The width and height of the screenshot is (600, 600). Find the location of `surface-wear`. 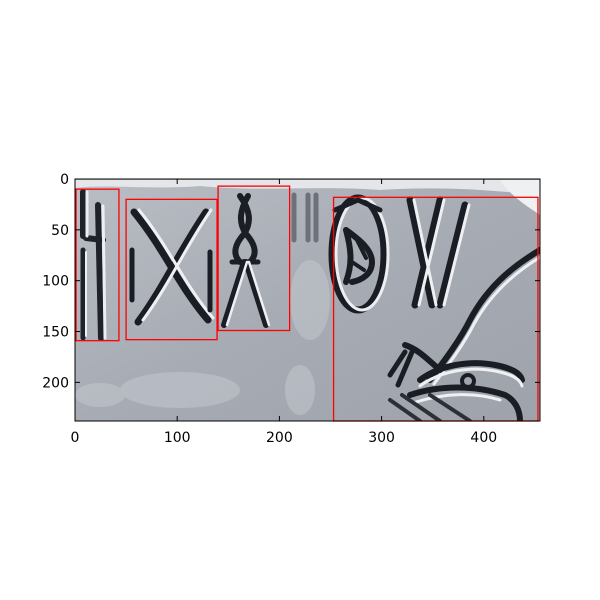

surface-wear is located at coordinates (202, 337).